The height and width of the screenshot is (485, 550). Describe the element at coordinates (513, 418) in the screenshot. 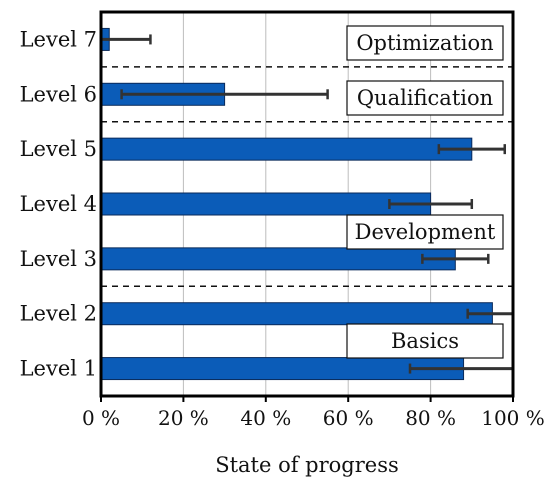

I see `x-tick-label-5: 100 %` at that location.